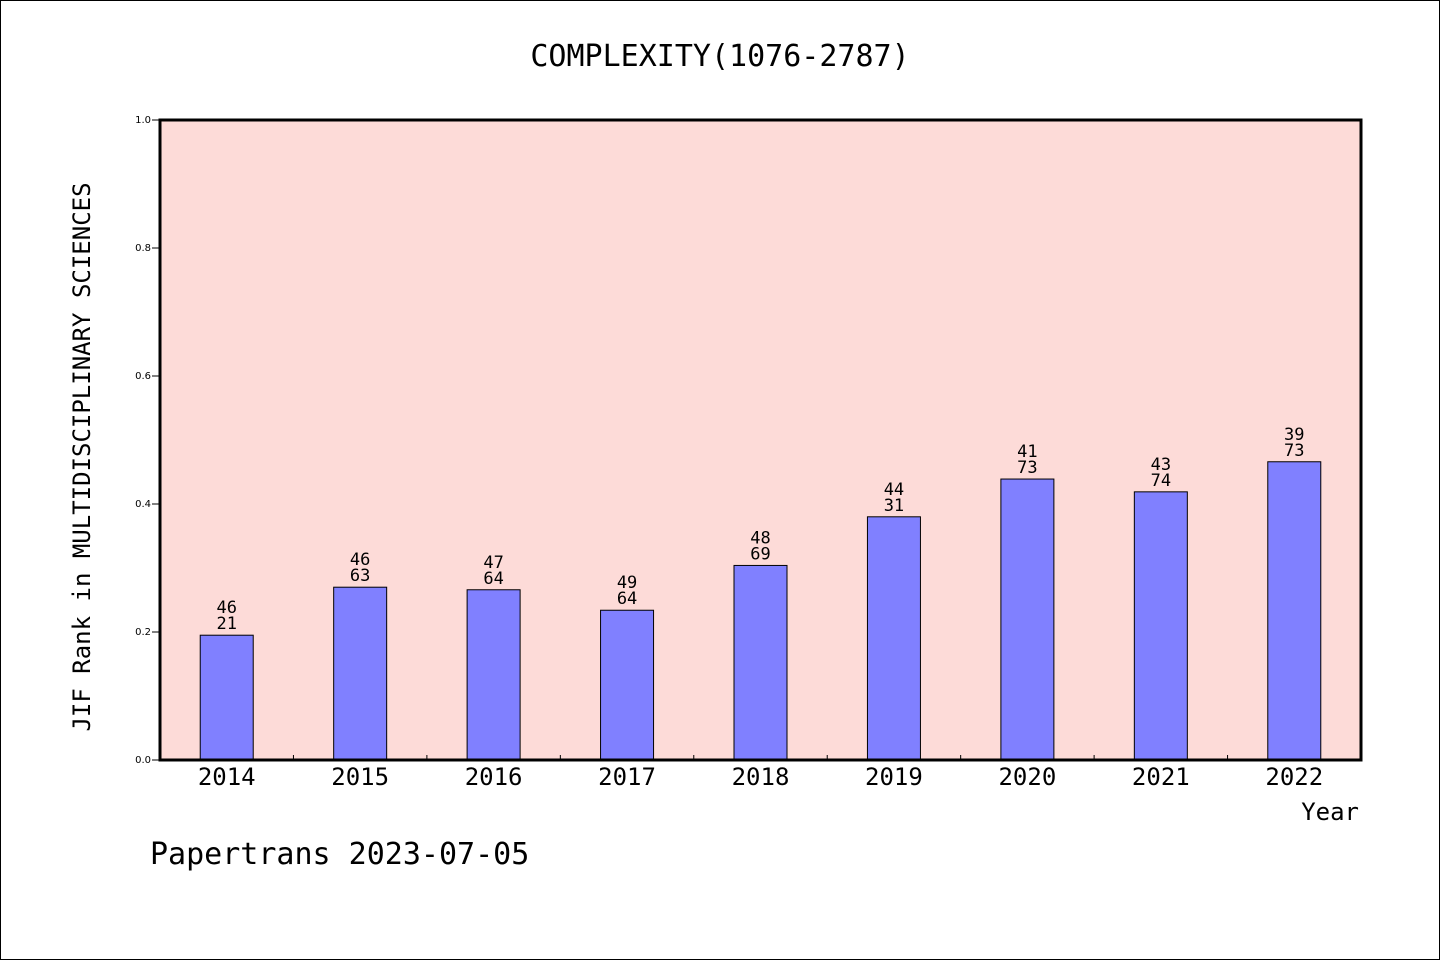  What do you see at coordinates (760, 538) in the screenshot?
I see `bar-label-top: 48` at bounding box center [760, 538].